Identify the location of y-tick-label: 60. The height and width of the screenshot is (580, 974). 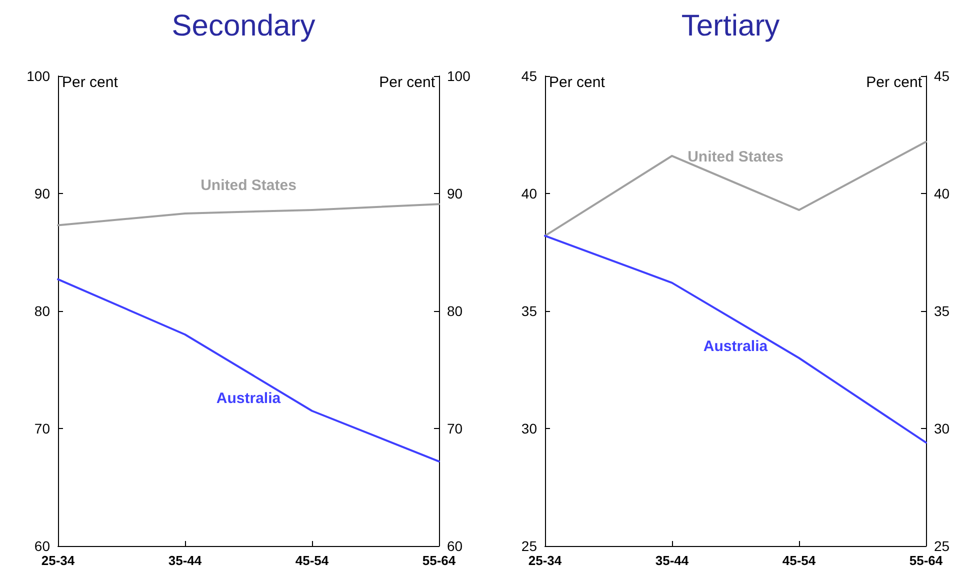
(42, 546).